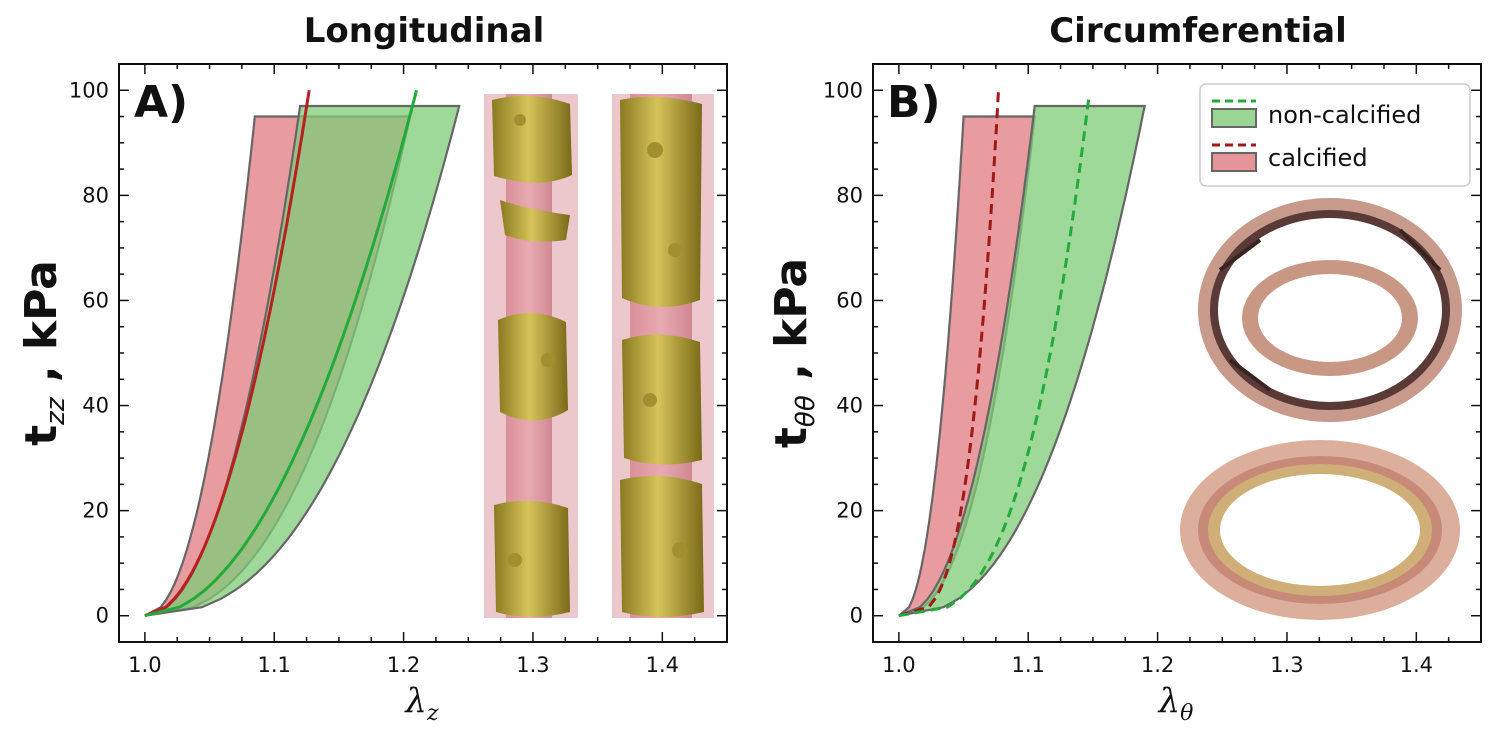 The width and height of the screenshot is (1500, 729). What do you see at coordinates (1320, 530) in the screenshot?
I see `histology-image-non-calcified` at bounding box center [1320, 530].